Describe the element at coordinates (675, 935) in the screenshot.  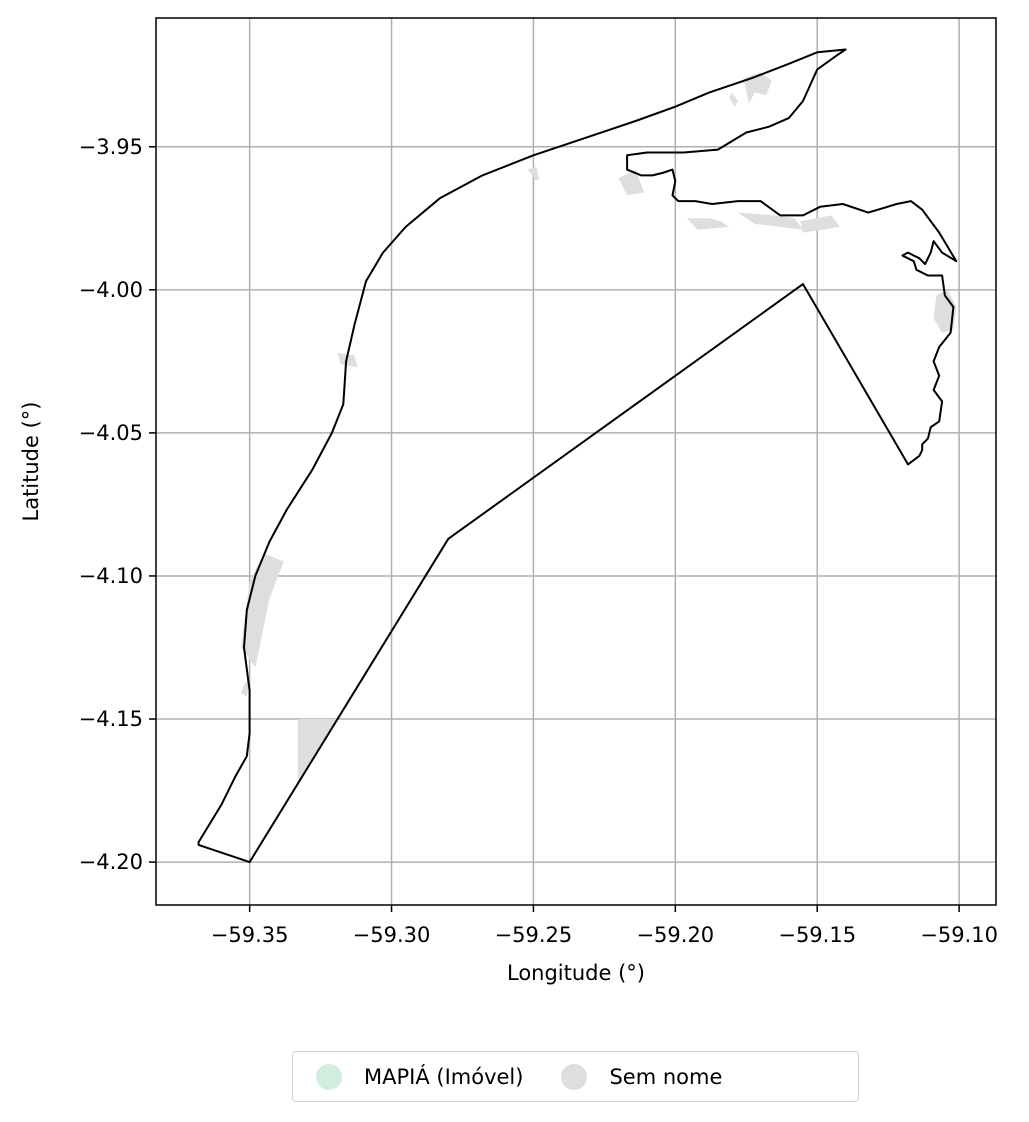
I see `x-tick-label-3: −59.20` at that location.